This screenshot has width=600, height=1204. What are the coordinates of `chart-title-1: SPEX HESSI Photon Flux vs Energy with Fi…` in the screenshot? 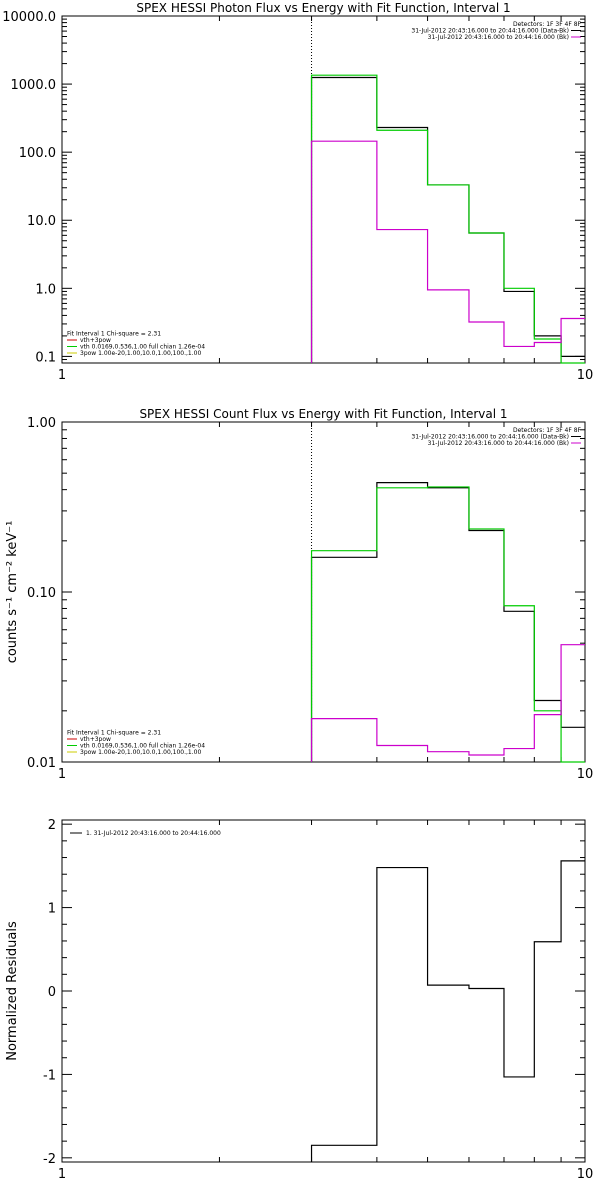 It's located at (323, 8).